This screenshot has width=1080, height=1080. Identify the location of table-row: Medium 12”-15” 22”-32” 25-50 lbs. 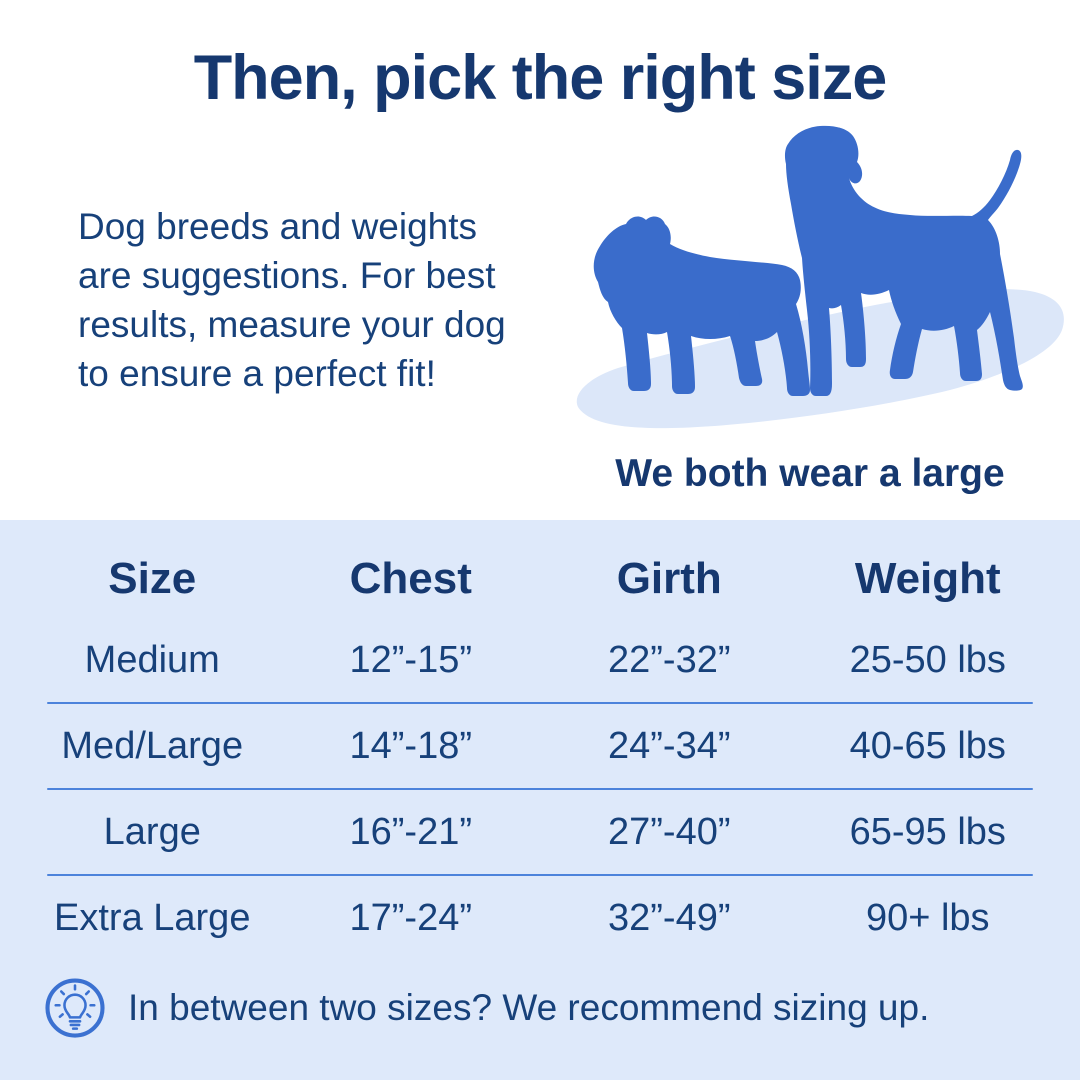
(540, 660).